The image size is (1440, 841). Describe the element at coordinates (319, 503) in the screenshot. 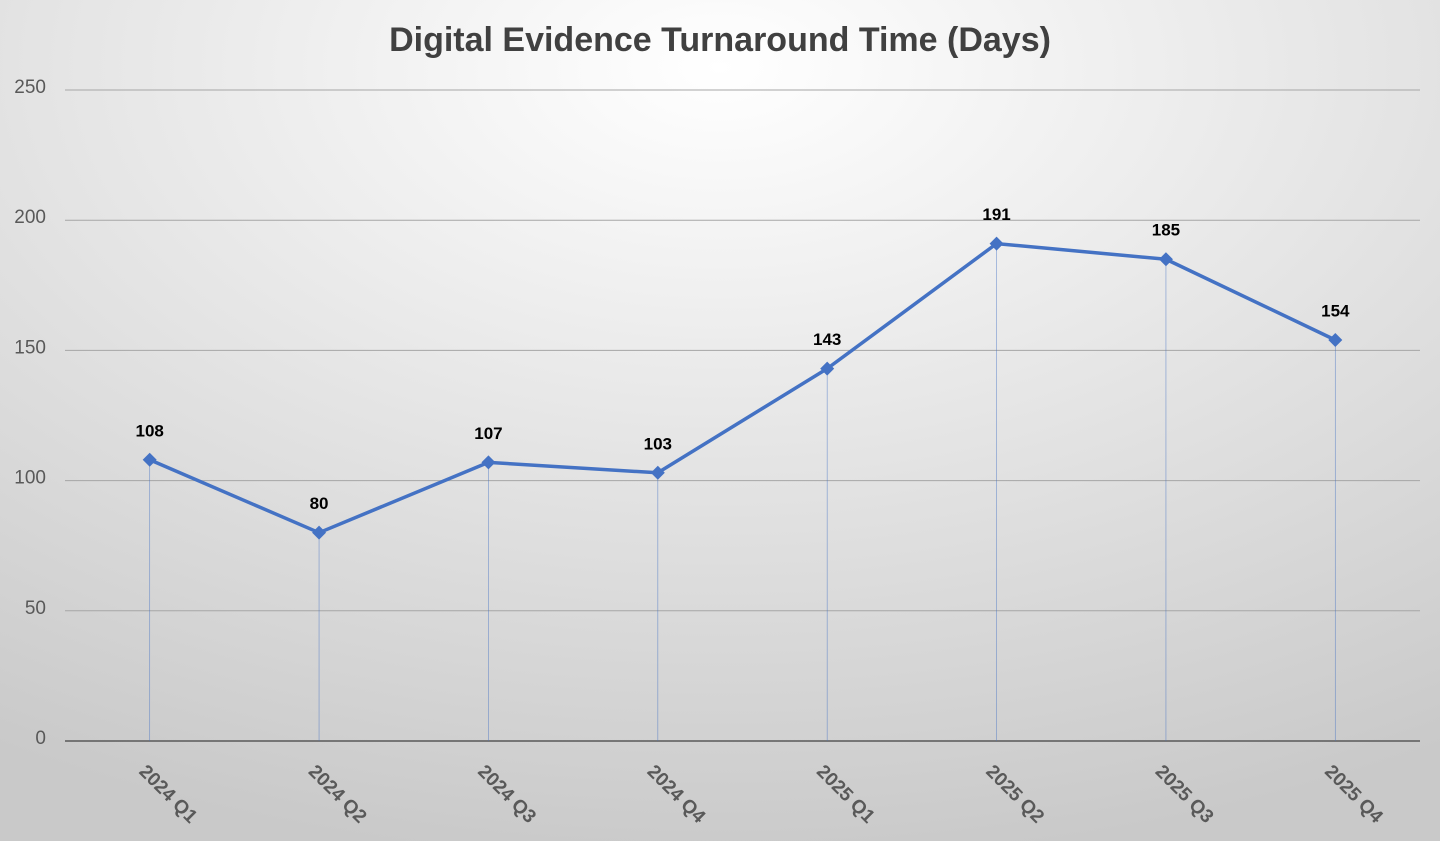

I see `data-label: 80` at that location.